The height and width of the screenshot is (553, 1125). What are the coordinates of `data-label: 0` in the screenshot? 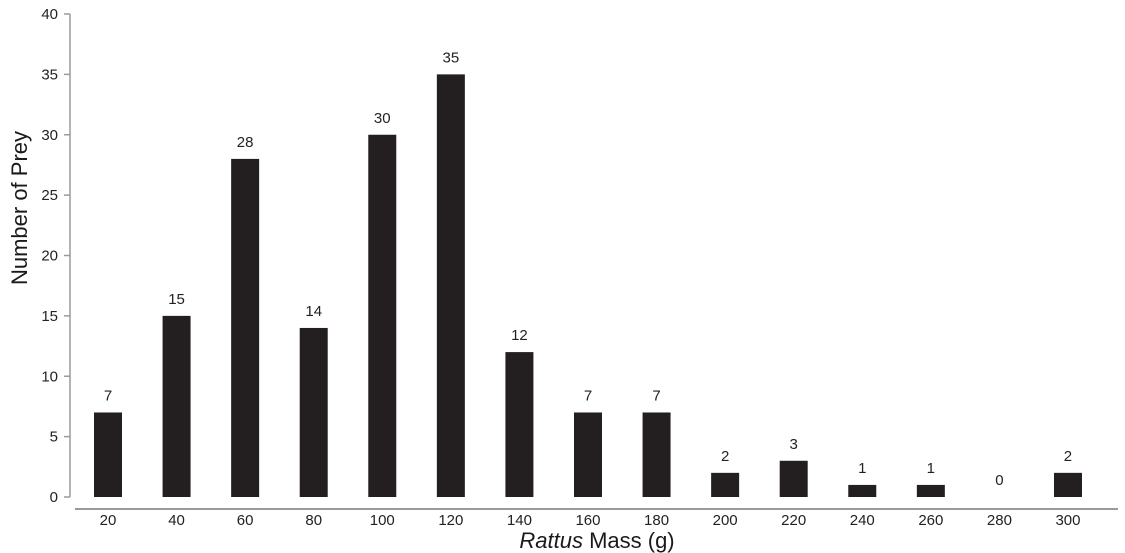 It's located at (999, 480).